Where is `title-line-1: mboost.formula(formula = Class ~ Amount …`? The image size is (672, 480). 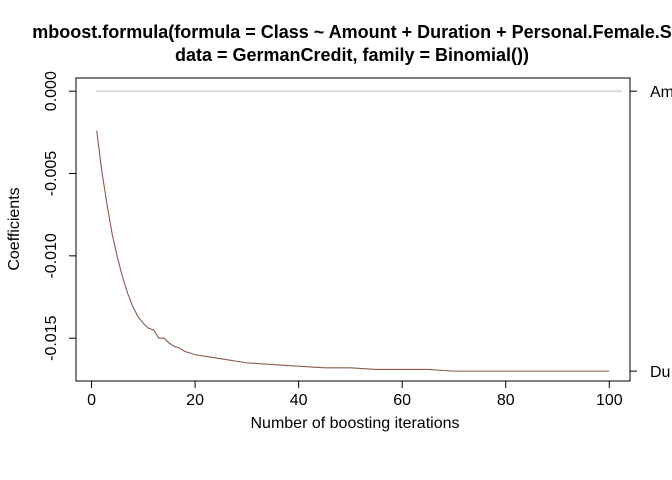
title-line-1: mboost.formula(formula = Class ~ Amount … is located at coordinates (351, 32).